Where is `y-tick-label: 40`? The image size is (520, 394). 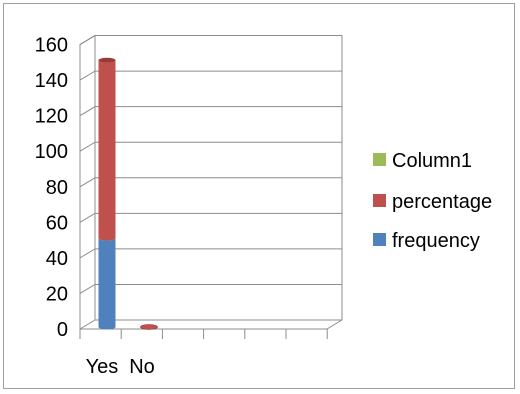
y-tick-label: 40 is located at coordinates (57, 259).